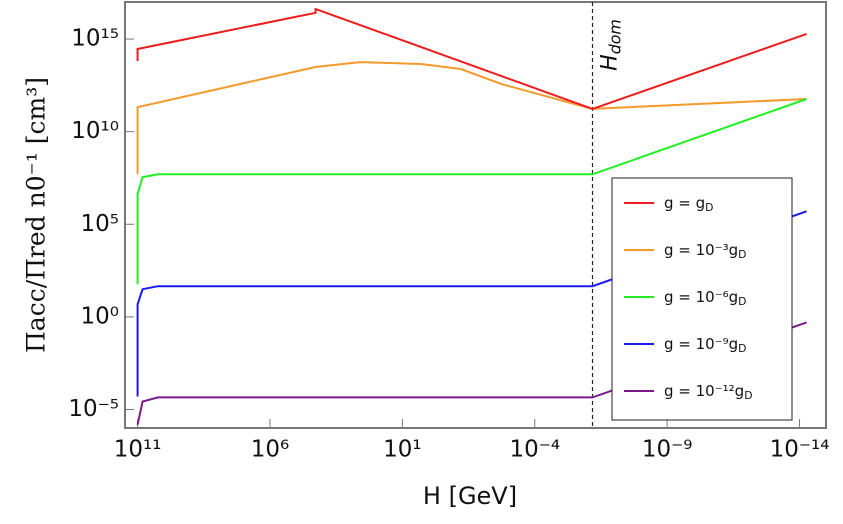  Describe the element at coordinates (688, 204) in the screenshot. I see `legend-label: g = gD` at that location.